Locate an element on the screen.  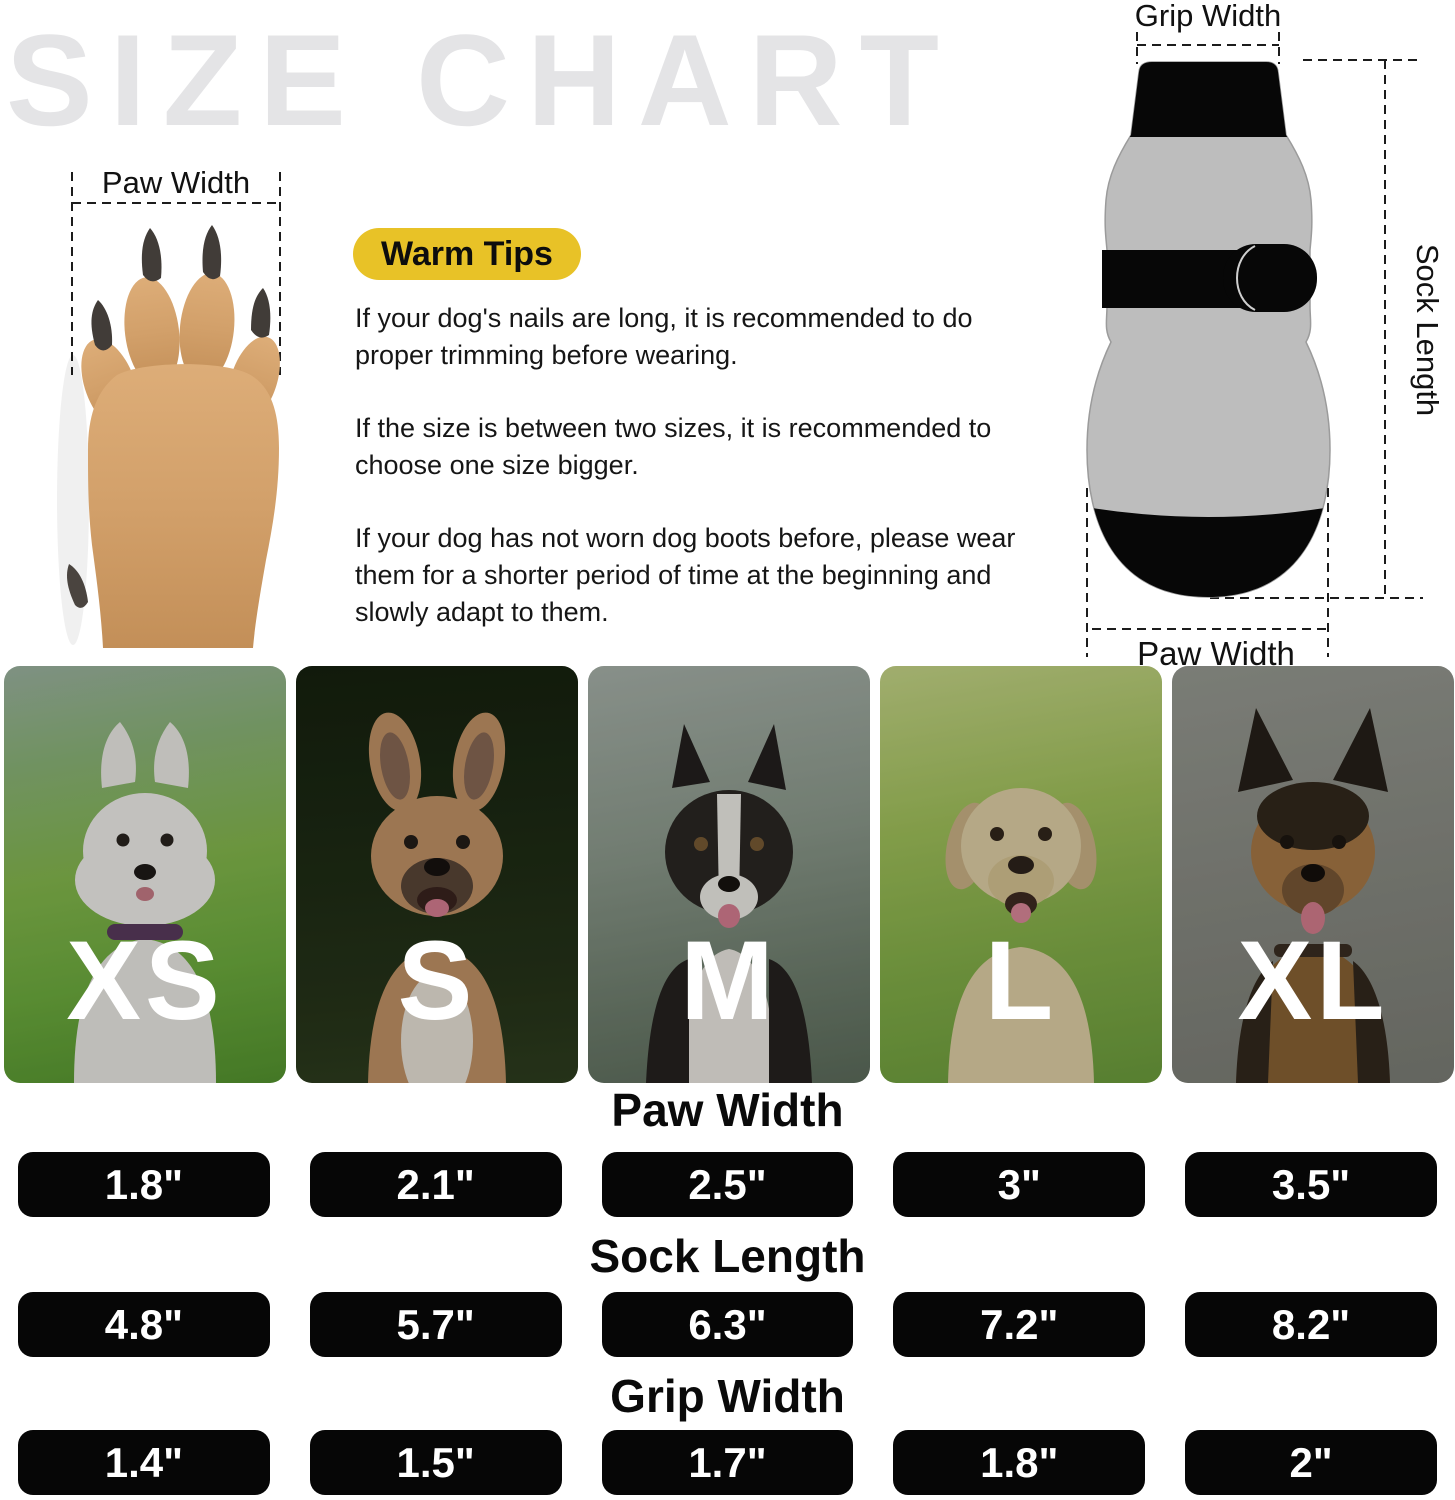
table-row-sock-length: 4.8" 5.7" 6.3" 7.2" 8.2" is located at coordinates (727, 1324).